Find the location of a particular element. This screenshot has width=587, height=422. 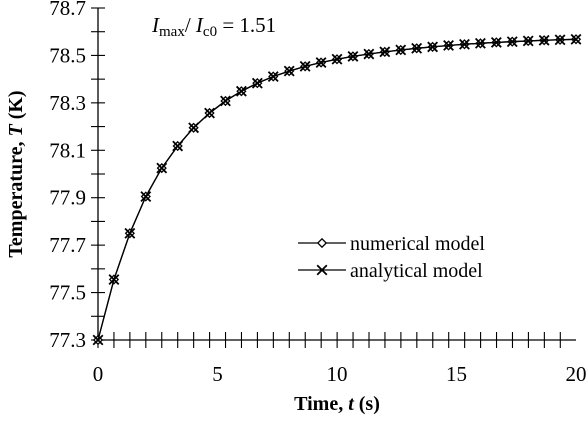

legend: numerical model analytical model is located at coordinates (391, 257).